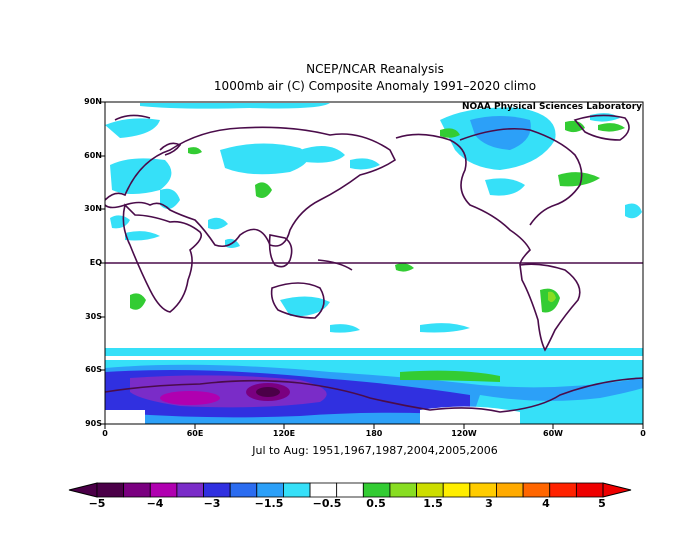  What do you see at coordinates (195, 433) in the screenshot?
I see `lon-label: 60E` at bounding box center [195, 433].